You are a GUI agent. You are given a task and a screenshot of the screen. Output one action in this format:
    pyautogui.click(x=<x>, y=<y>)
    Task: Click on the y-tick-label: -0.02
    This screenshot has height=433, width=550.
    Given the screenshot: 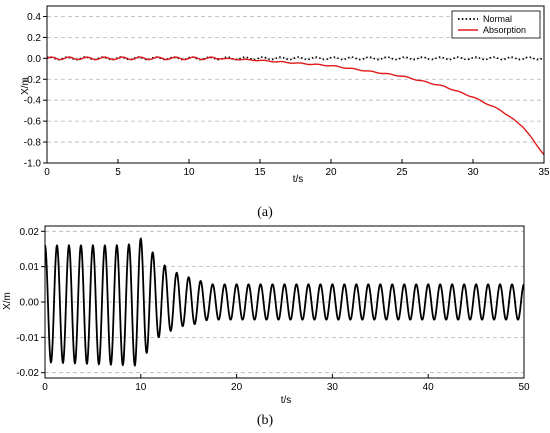 What is the action you would take?
    pyautogui.click(x=27, y=373)
    